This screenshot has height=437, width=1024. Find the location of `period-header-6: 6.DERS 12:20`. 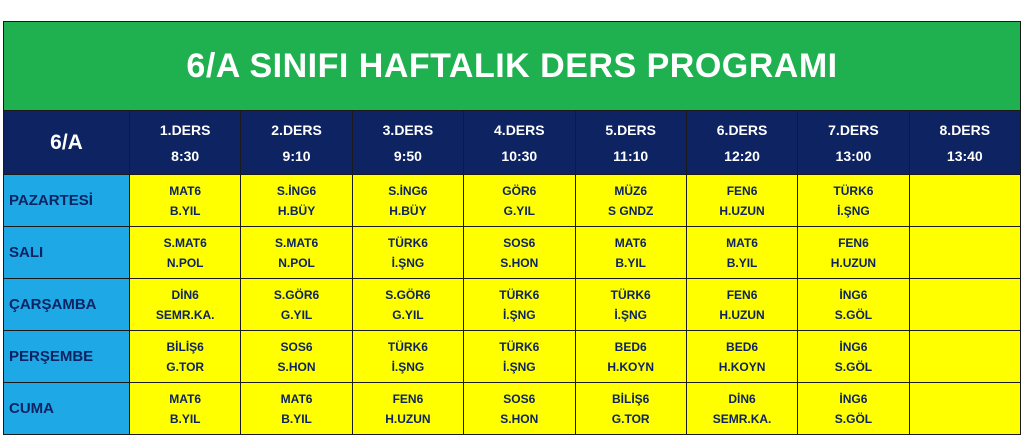

period-header-6: 6.DERS 12:20 is located at coordinates (742, 142).